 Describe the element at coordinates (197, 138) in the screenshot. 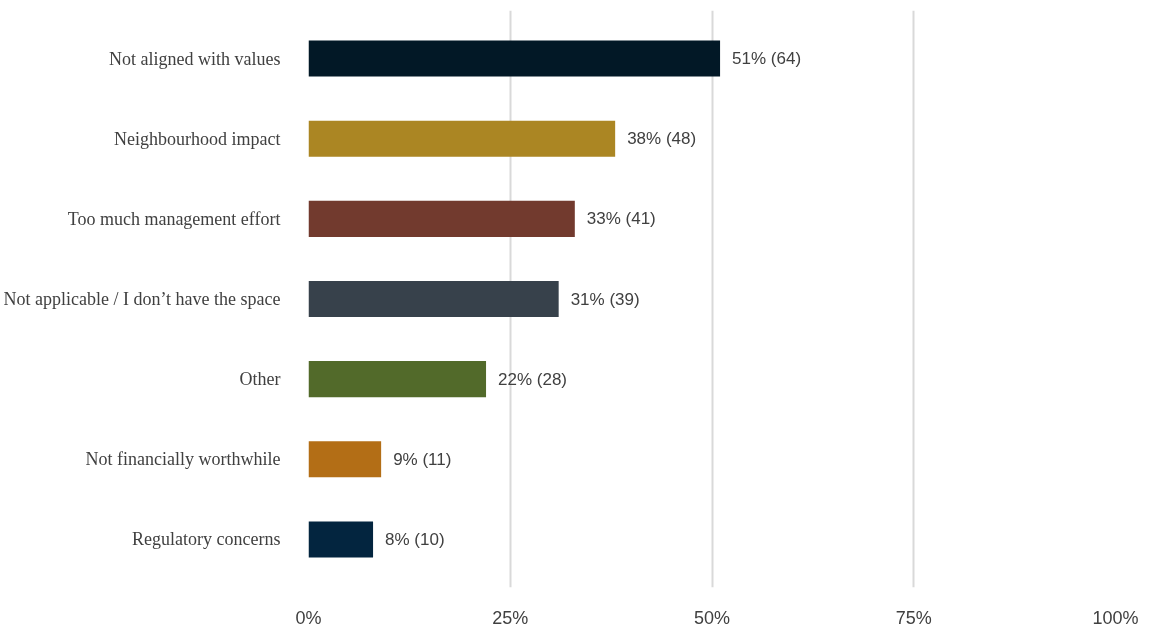

I see `y-tick-label: Neighbourhood impact` at that location.